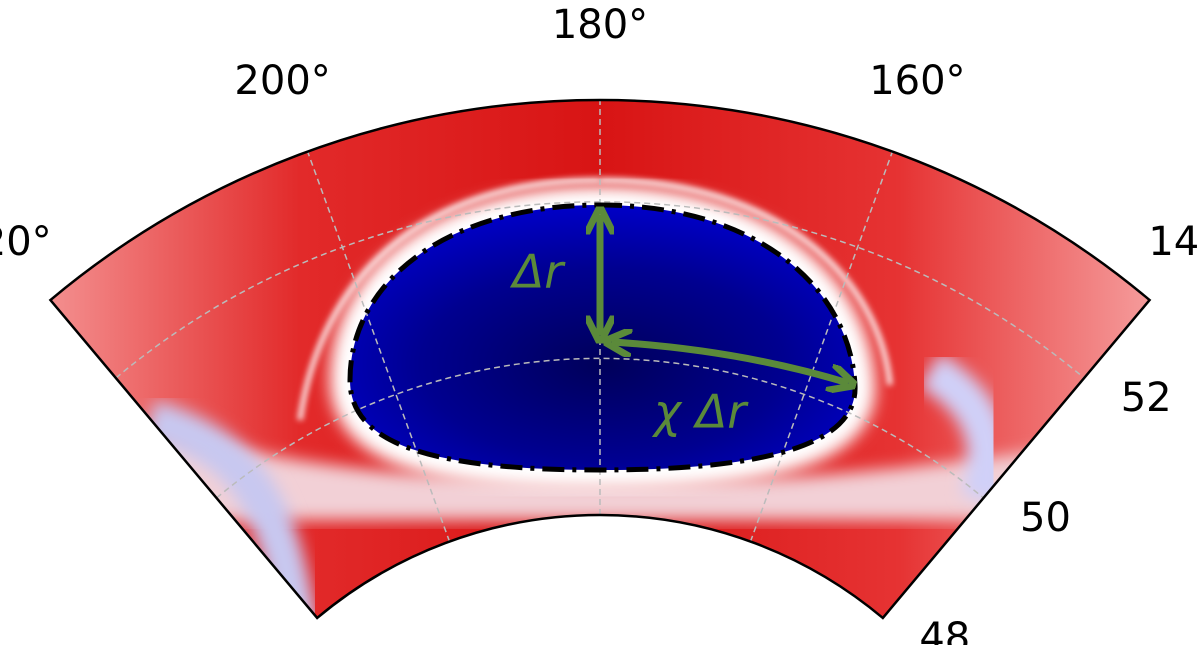  Describe the element at coordinates (1174, 242) in the screenshot. I see `theta-tick-label: 140°` at that location.